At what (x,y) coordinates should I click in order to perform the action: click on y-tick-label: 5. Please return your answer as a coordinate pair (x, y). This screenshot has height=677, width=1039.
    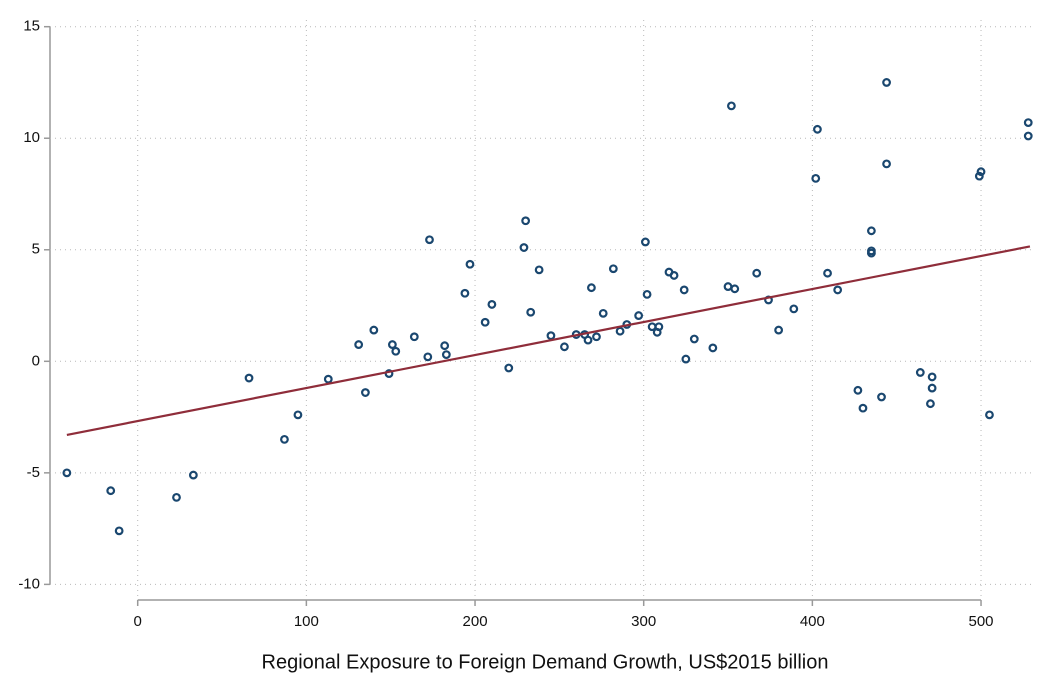
    Looking at the image, I should click on (36, 249).